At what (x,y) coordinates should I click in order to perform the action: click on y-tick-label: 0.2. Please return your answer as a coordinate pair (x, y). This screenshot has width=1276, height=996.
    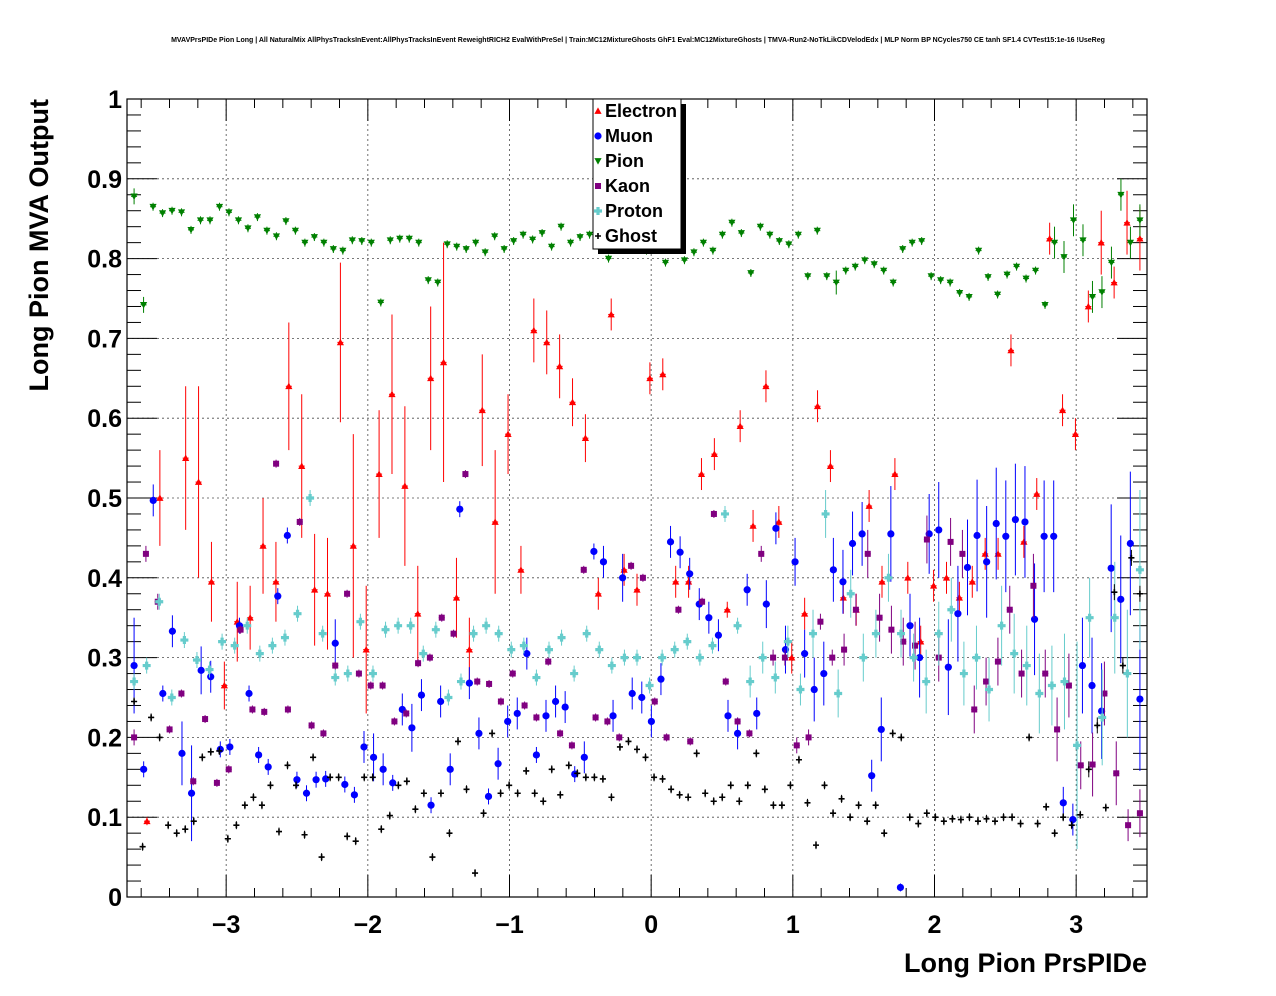
    Looking at the image, I should click on (104, 738).